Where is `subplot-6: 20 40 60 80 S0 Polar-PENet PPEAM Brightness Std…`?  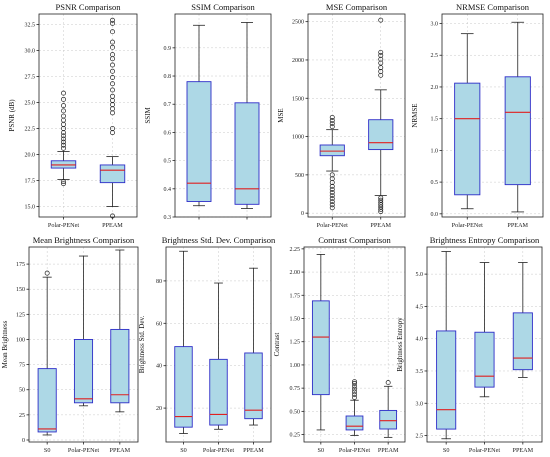
subplot-6: 20 40 60 80 S0 Polar-PENet PPEAM Brightness Std… is located at coordinates (207, 344).